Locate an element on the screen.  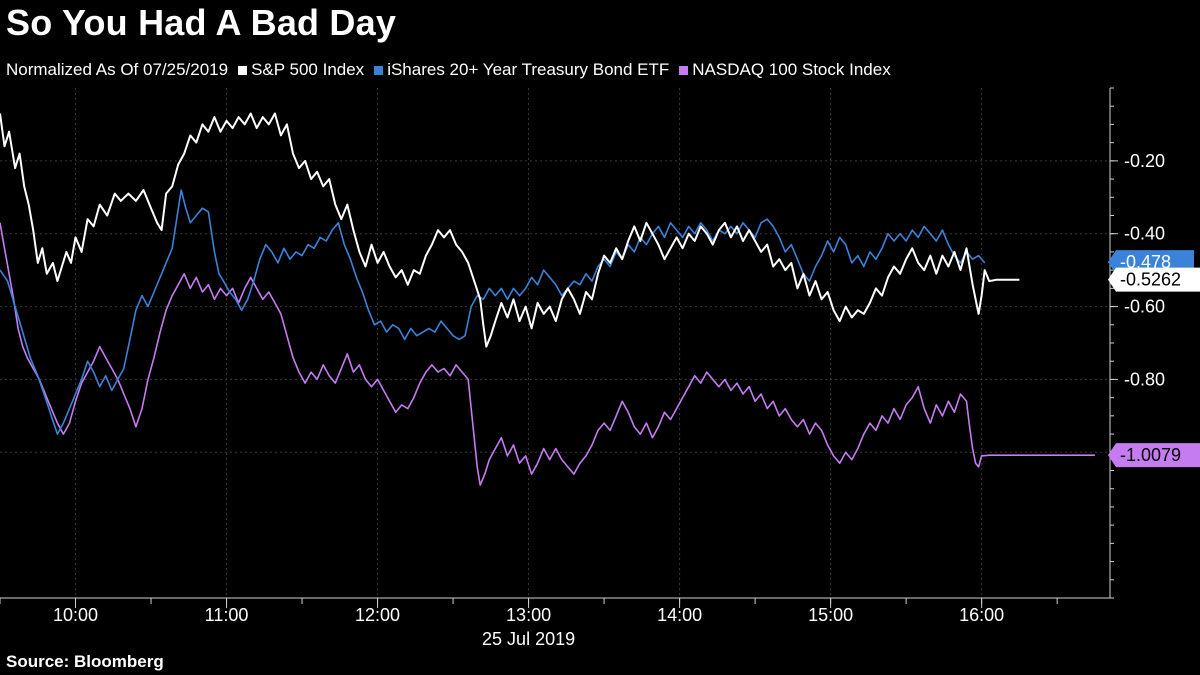
legend-item-ndx: NASDAQ 100 Stock Index is located at coordinates (785, 70).